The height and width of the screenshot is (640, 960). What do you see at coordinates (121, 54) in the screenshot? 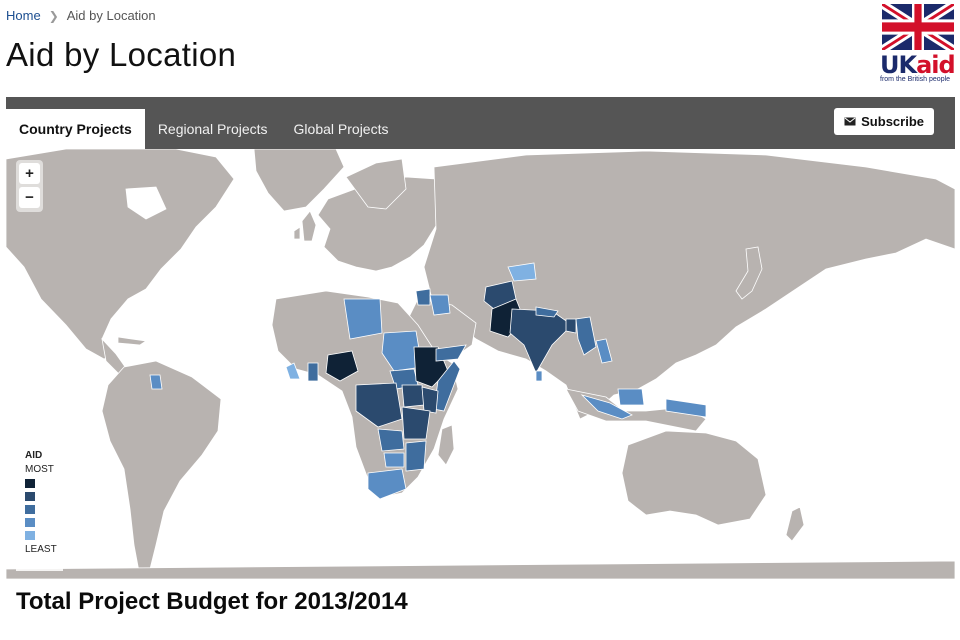
I see `page-title: Aid by Location` at bounding box center [121, 54].